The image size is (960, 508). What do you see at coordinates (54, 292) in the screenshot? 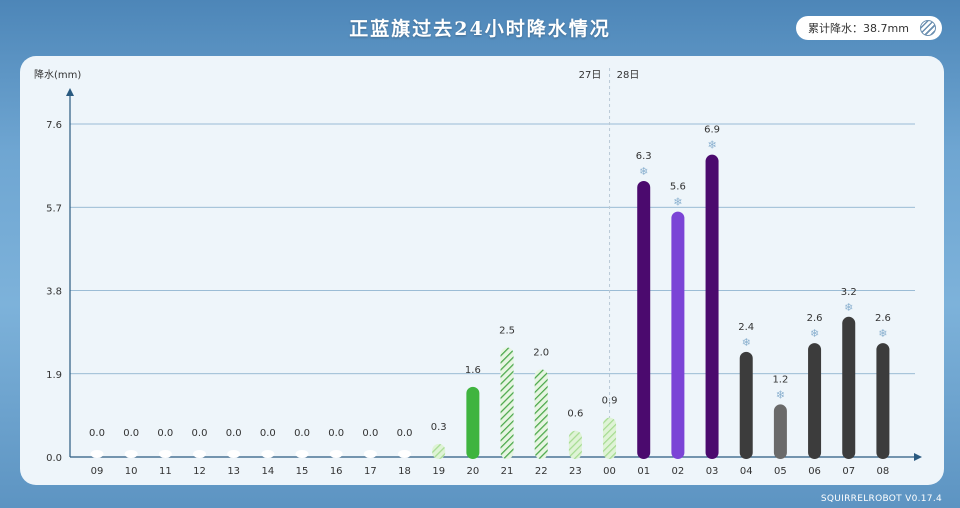
I see `y-tick-label: 3.8` at bounding box center [54, 292].